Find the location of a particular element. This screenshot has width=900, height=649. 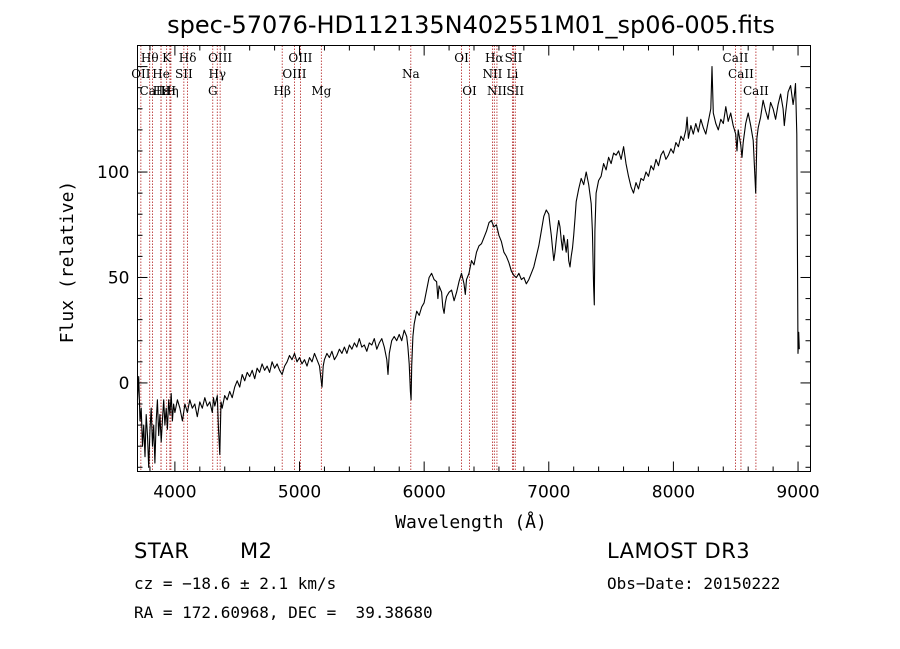

spectral-line-label: Hδ is located at coordinates (188, 58).